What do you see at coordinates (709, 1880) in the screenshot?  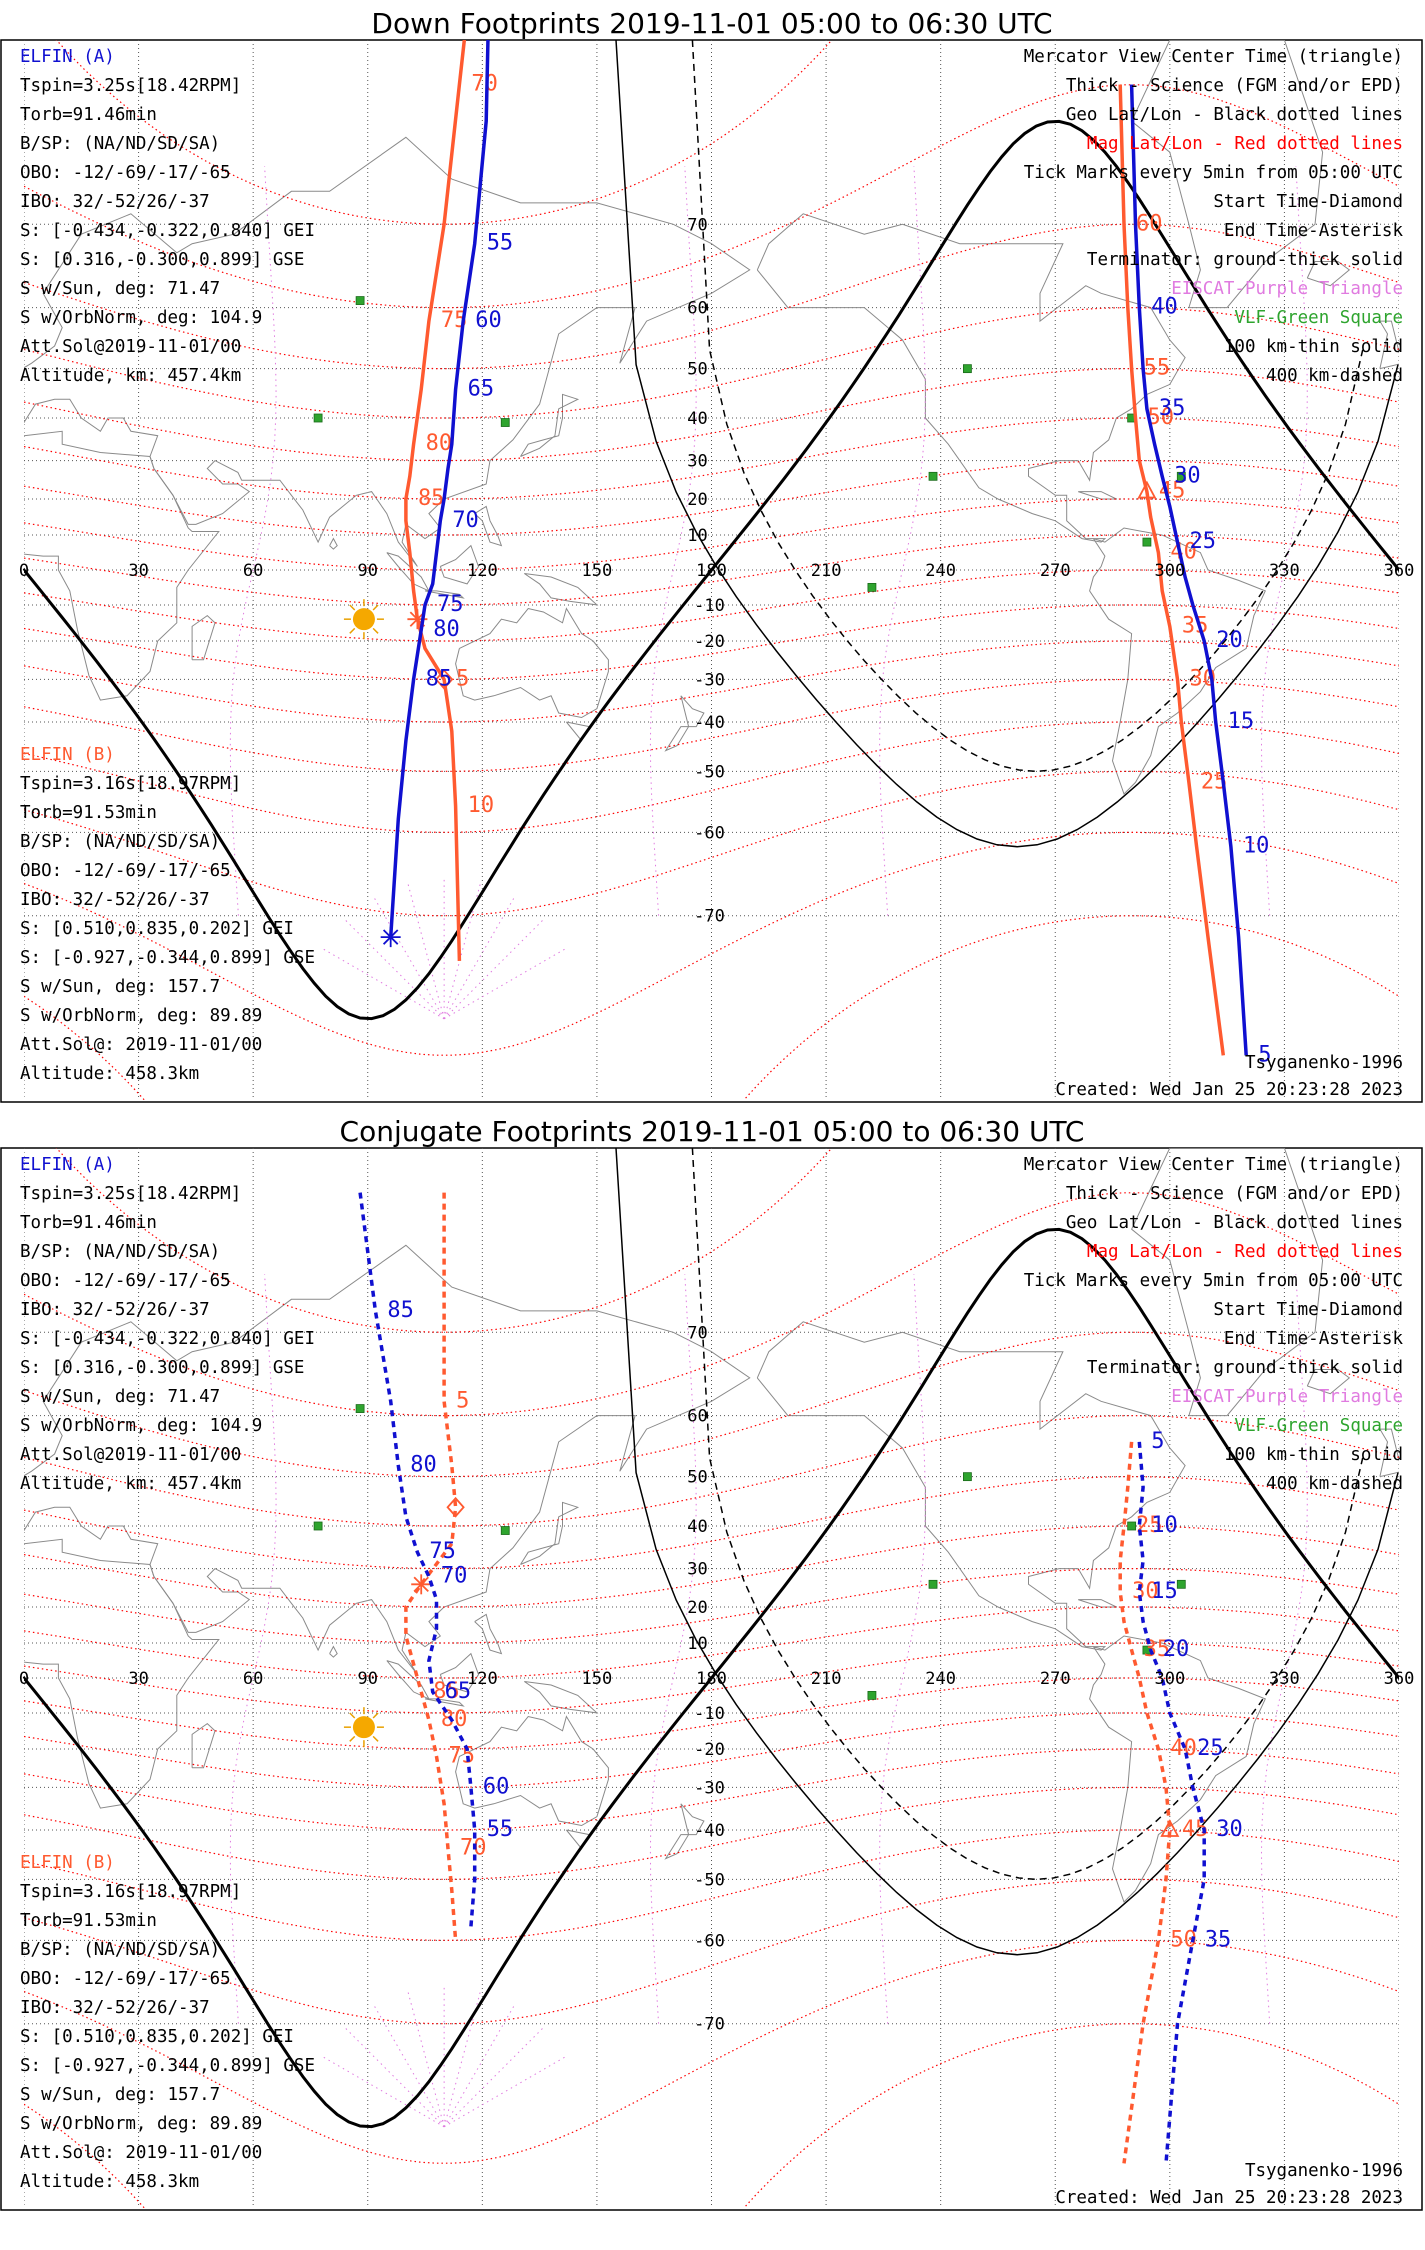 I see `latitude-tick-label: -50` at bounding box center [709, 1880].